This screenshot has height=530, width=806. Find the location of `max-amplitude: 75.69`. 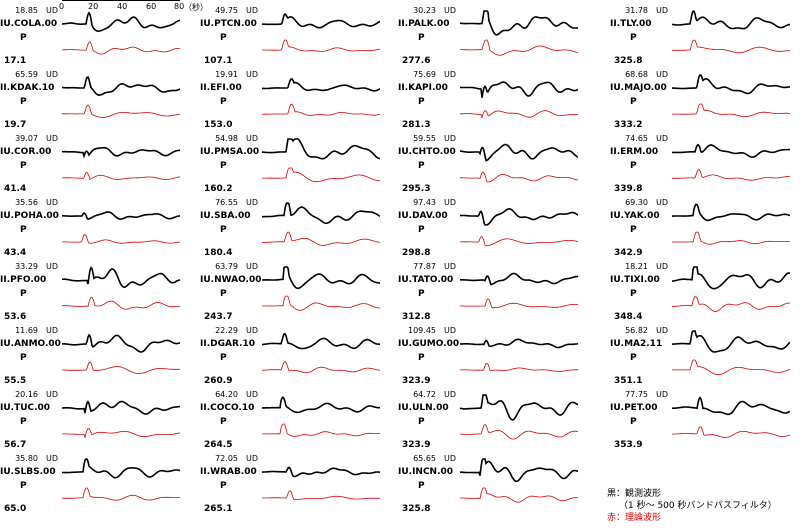

max-amplitude: 75.69 is located at coordinates (424, 74).